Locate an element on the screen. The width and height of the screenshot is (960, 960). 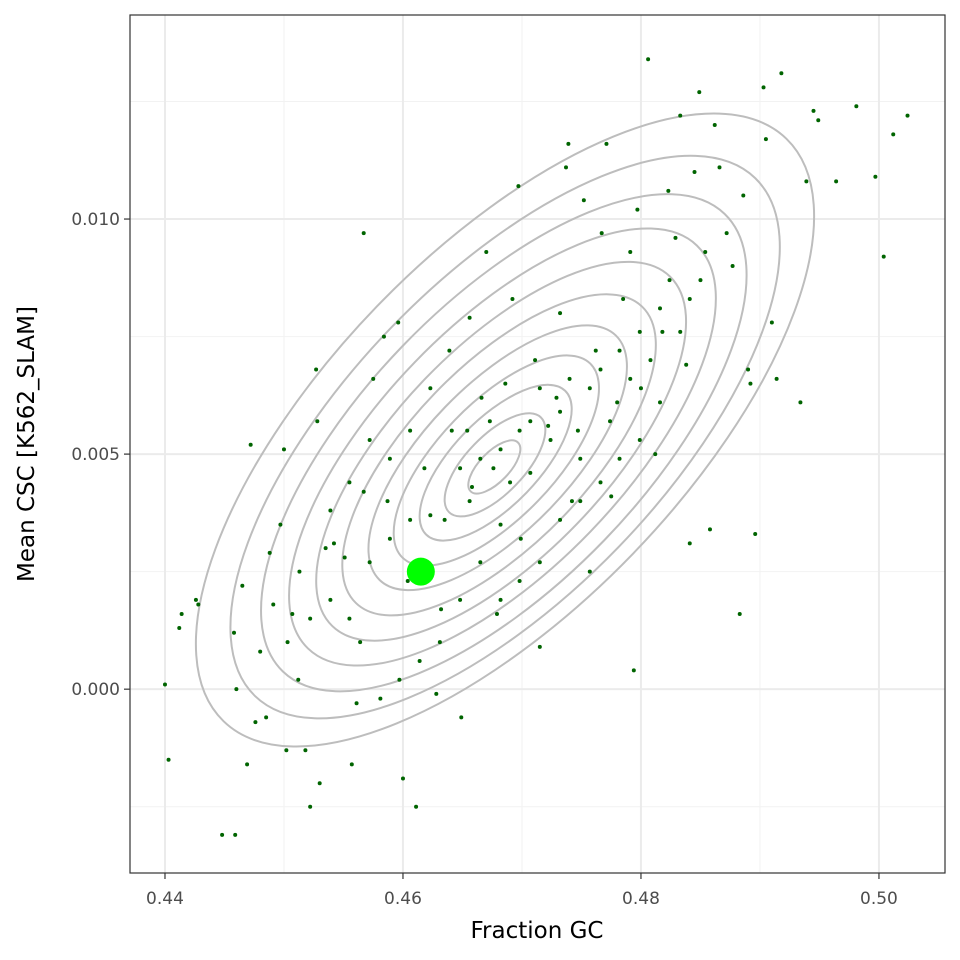
y-tick-label: 0.000 is located at coordinates (95, 690).